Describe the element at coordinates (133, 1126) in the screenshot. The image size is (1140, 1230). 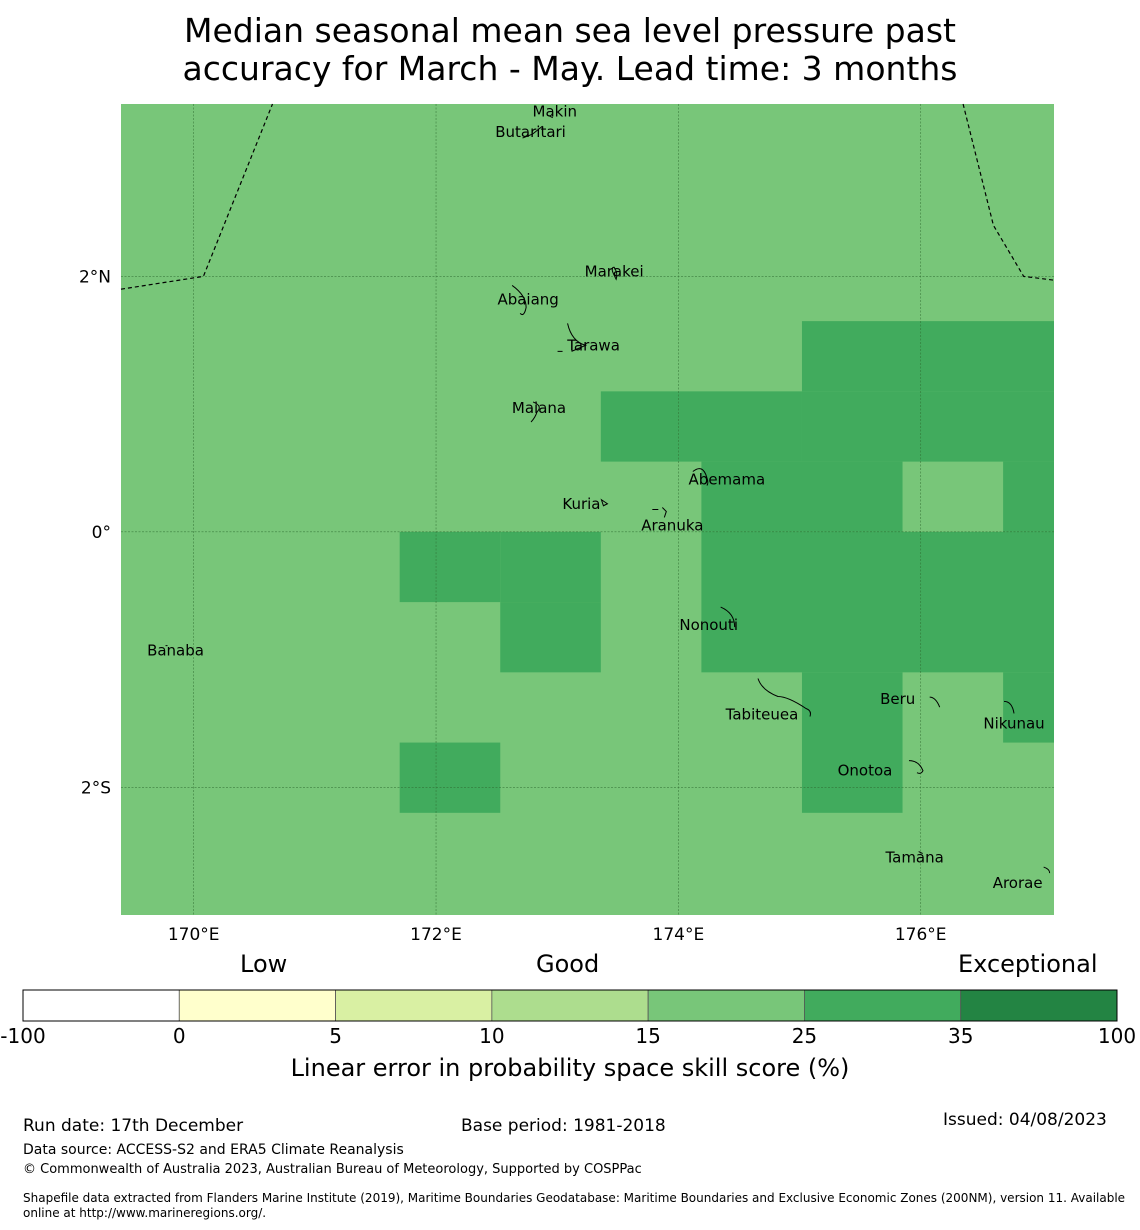
I see `run-date: Run date: 17th December` at that location.